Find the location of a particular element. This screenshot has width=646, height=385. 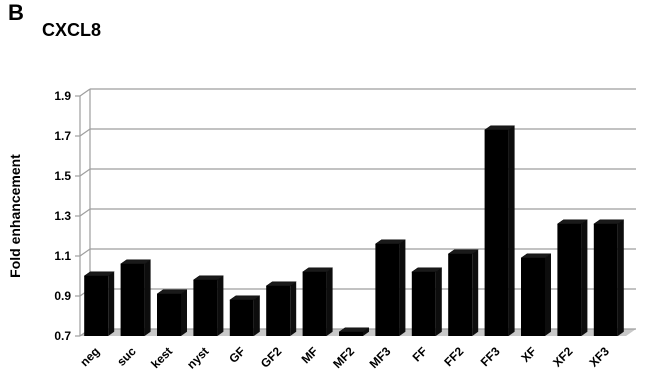

y-tick-label: 1.1 is located at coordinates (62, 256).